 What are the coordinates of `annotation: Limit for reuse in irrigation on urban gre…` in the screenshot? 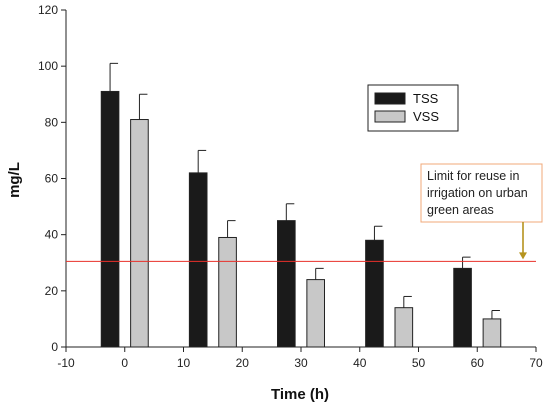 It's located at (481, 211).